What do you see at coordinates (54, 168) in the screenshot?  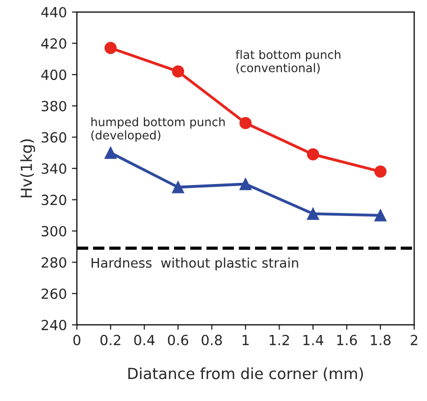 I see `y-tick-label: 340` at bounding box center [54, 168].